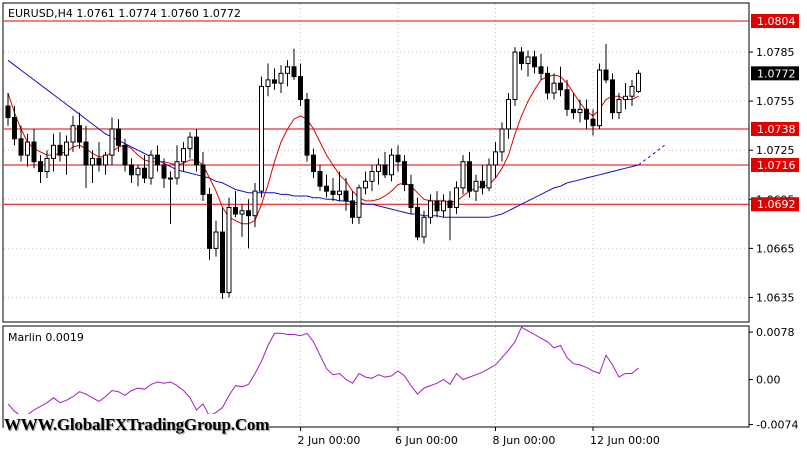 This screenshot has height=452, width=807. Describe the element at coordinates (768, 380) in the screenshot. I see `y-tick-label: 0.00` at that location.